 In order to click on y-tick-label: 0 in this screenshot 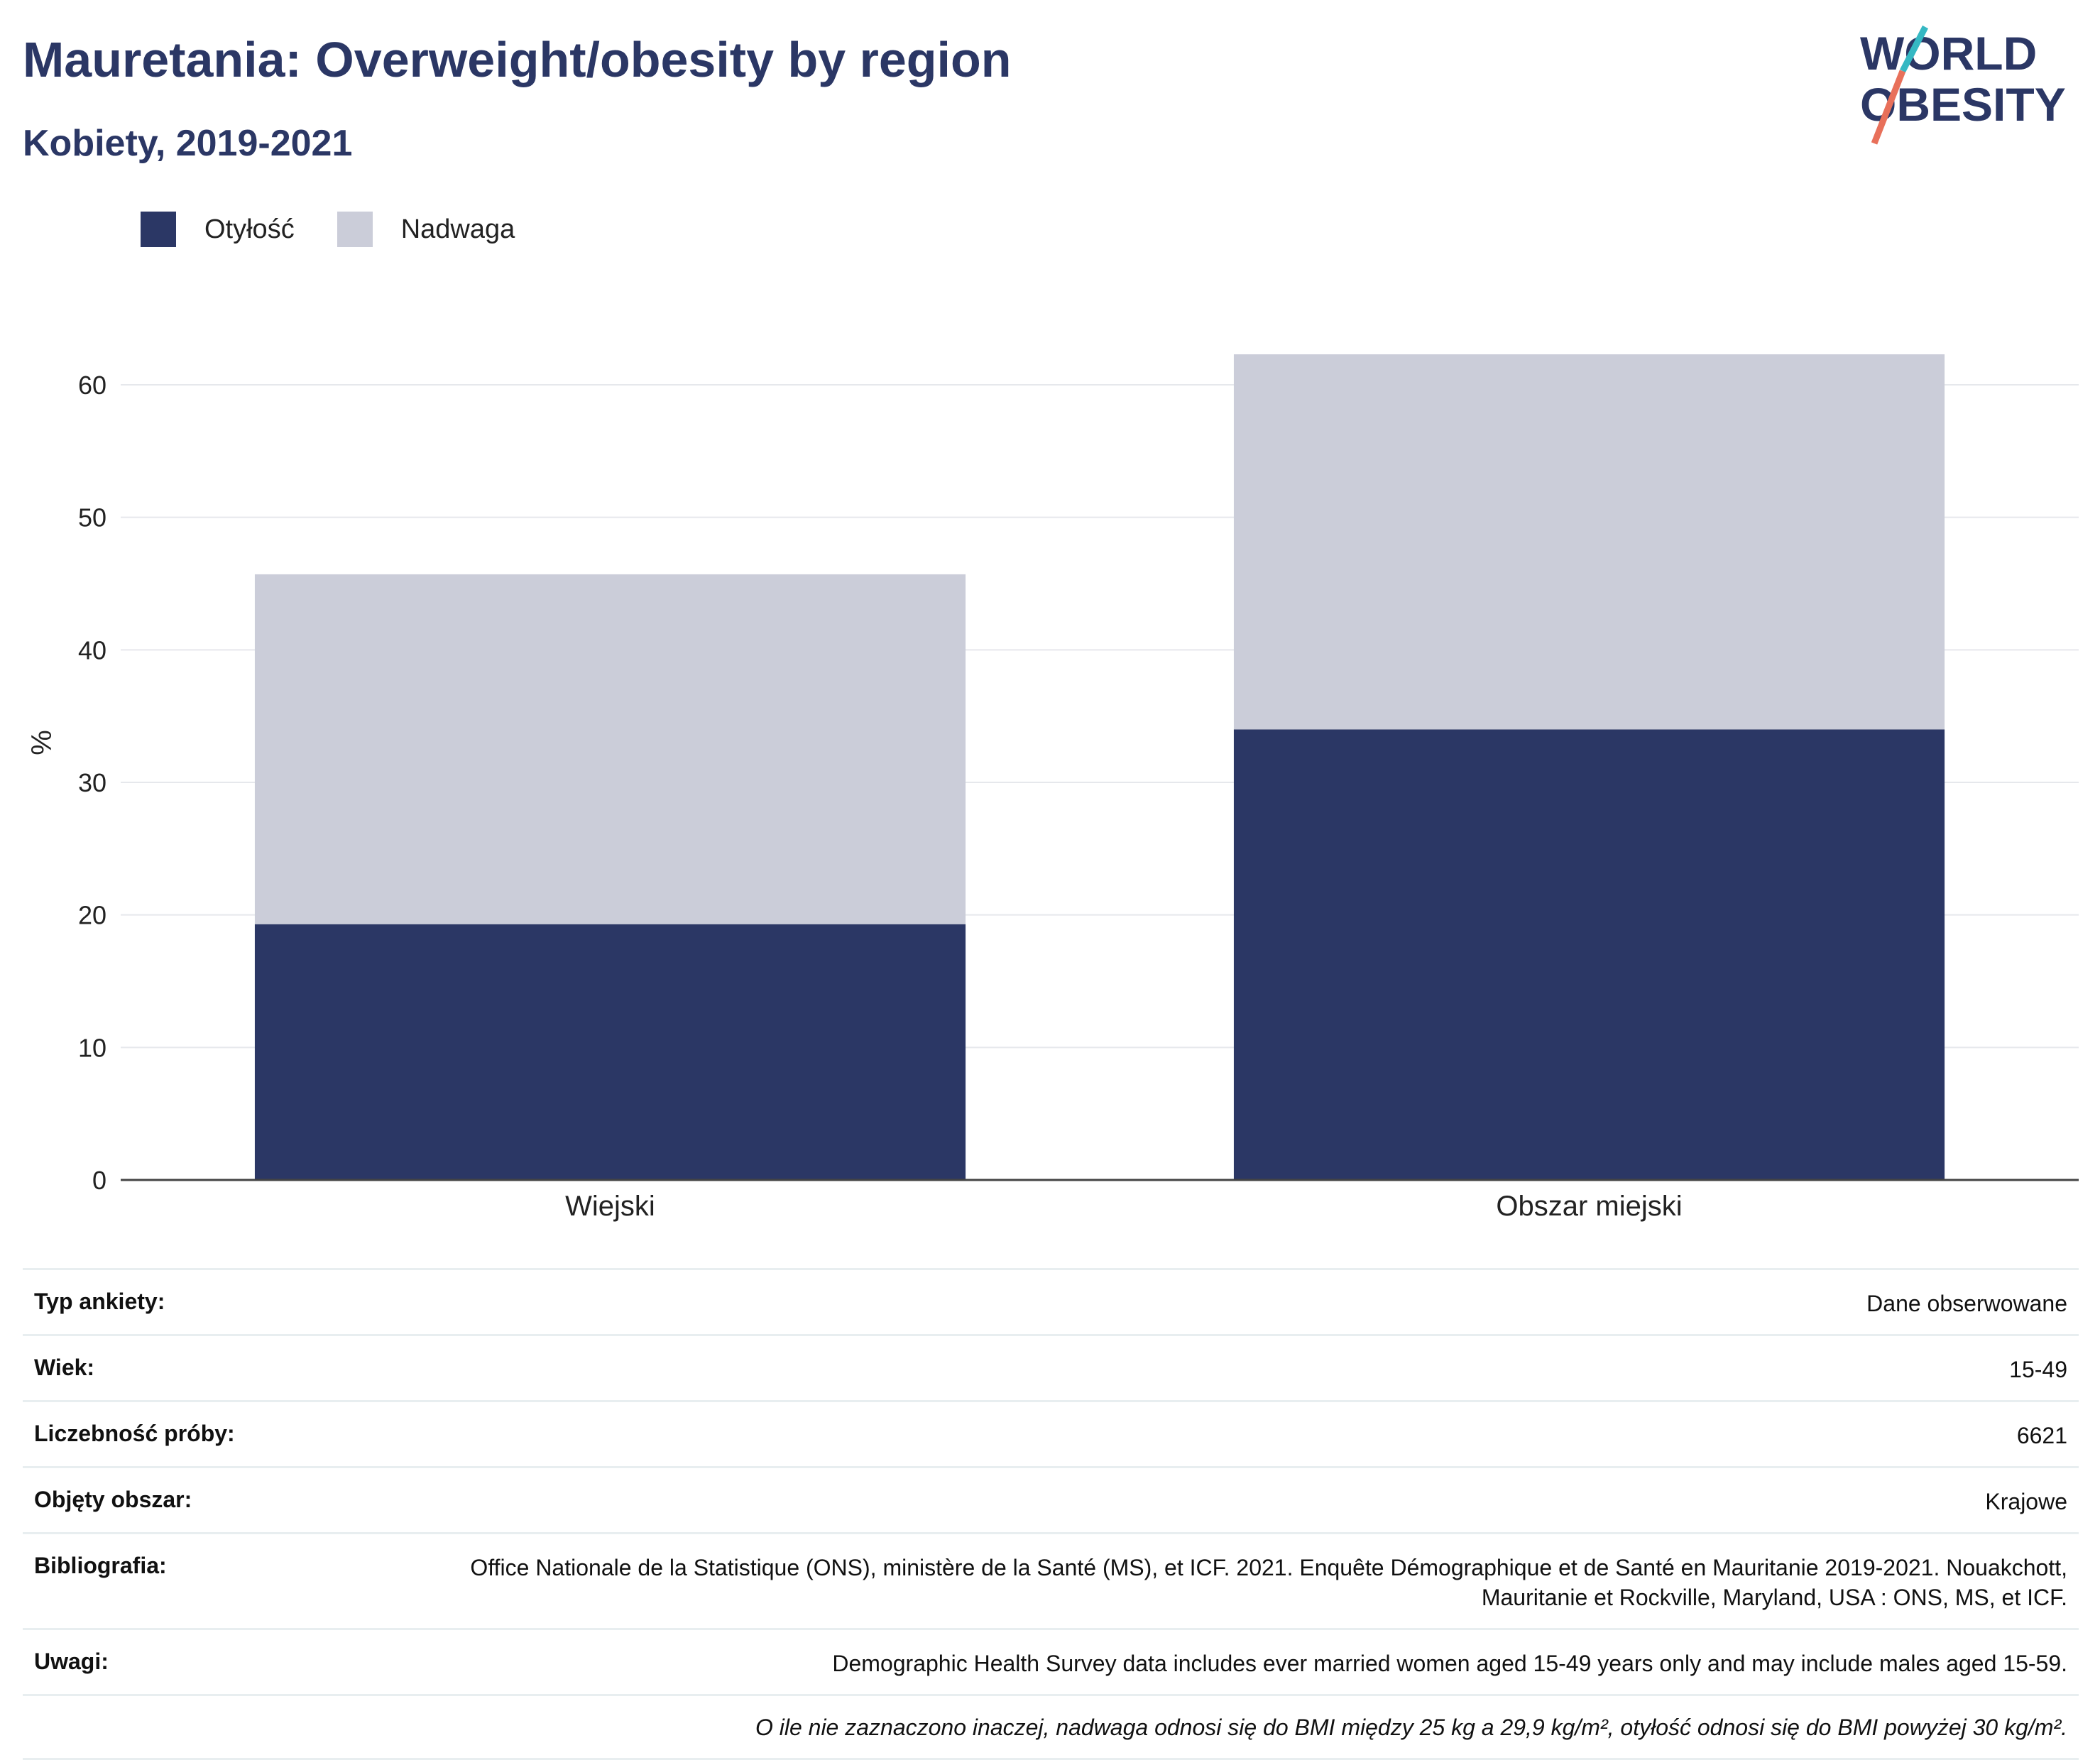, I will do `click(99, 1180)`.